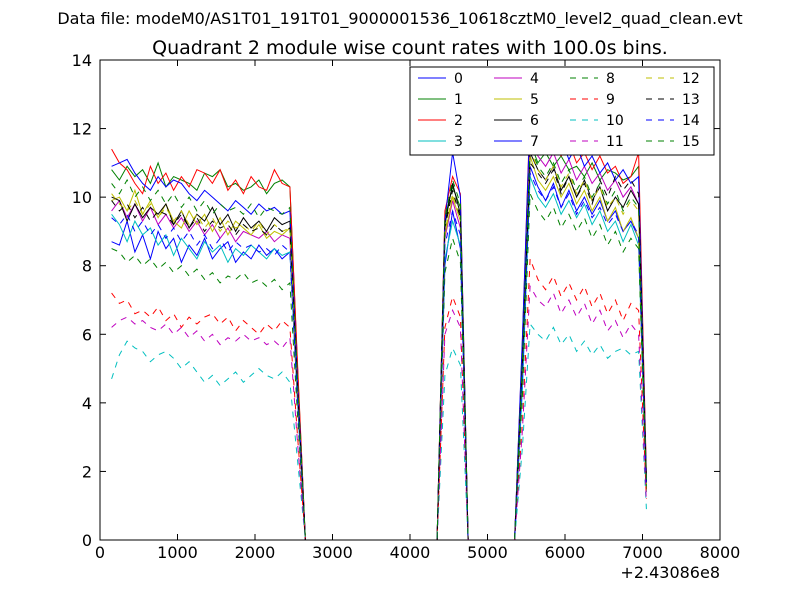 Image resolution: width=800 pixels, height=600 pixels. Describe the element at coordinates (615, 121) in the screenshot. I see `legend-label-10: 10` at that location.